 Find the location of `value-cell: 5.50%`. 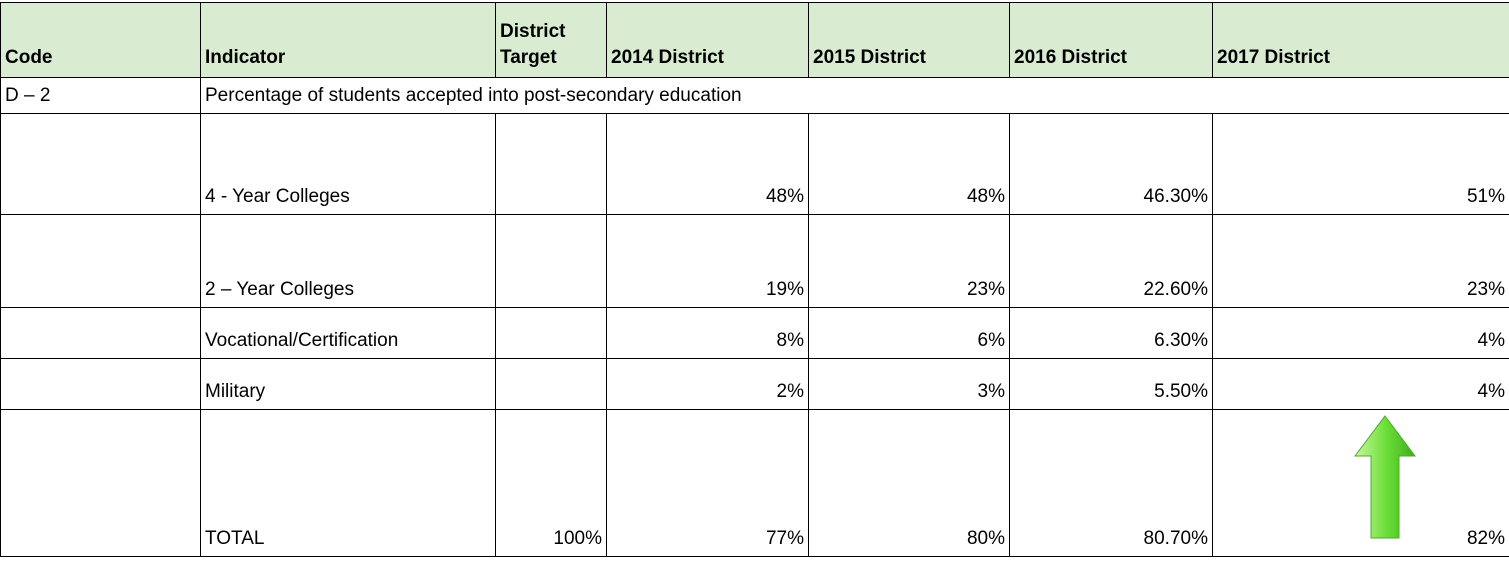

value-cell: 5.50% is located at coordinates (1111, 384).